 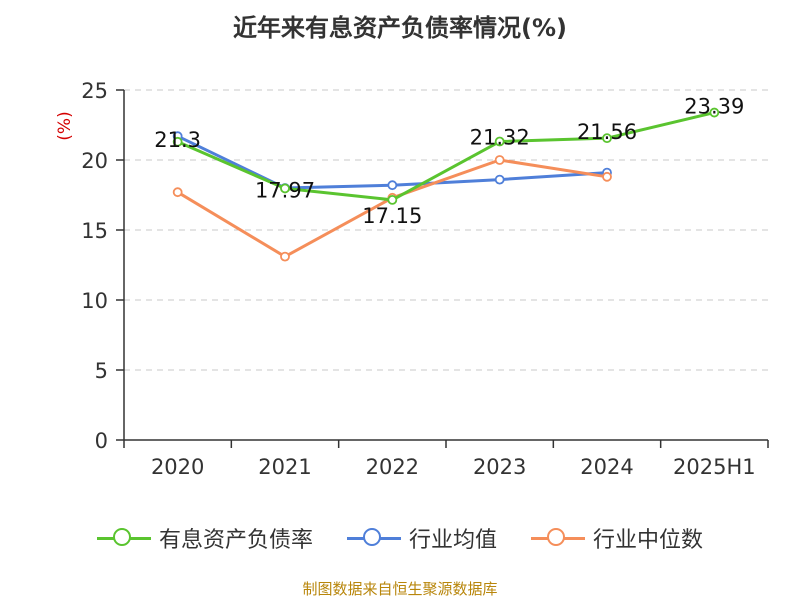 I want to click on y-tick-label: 0, so click(x=101, y=441).